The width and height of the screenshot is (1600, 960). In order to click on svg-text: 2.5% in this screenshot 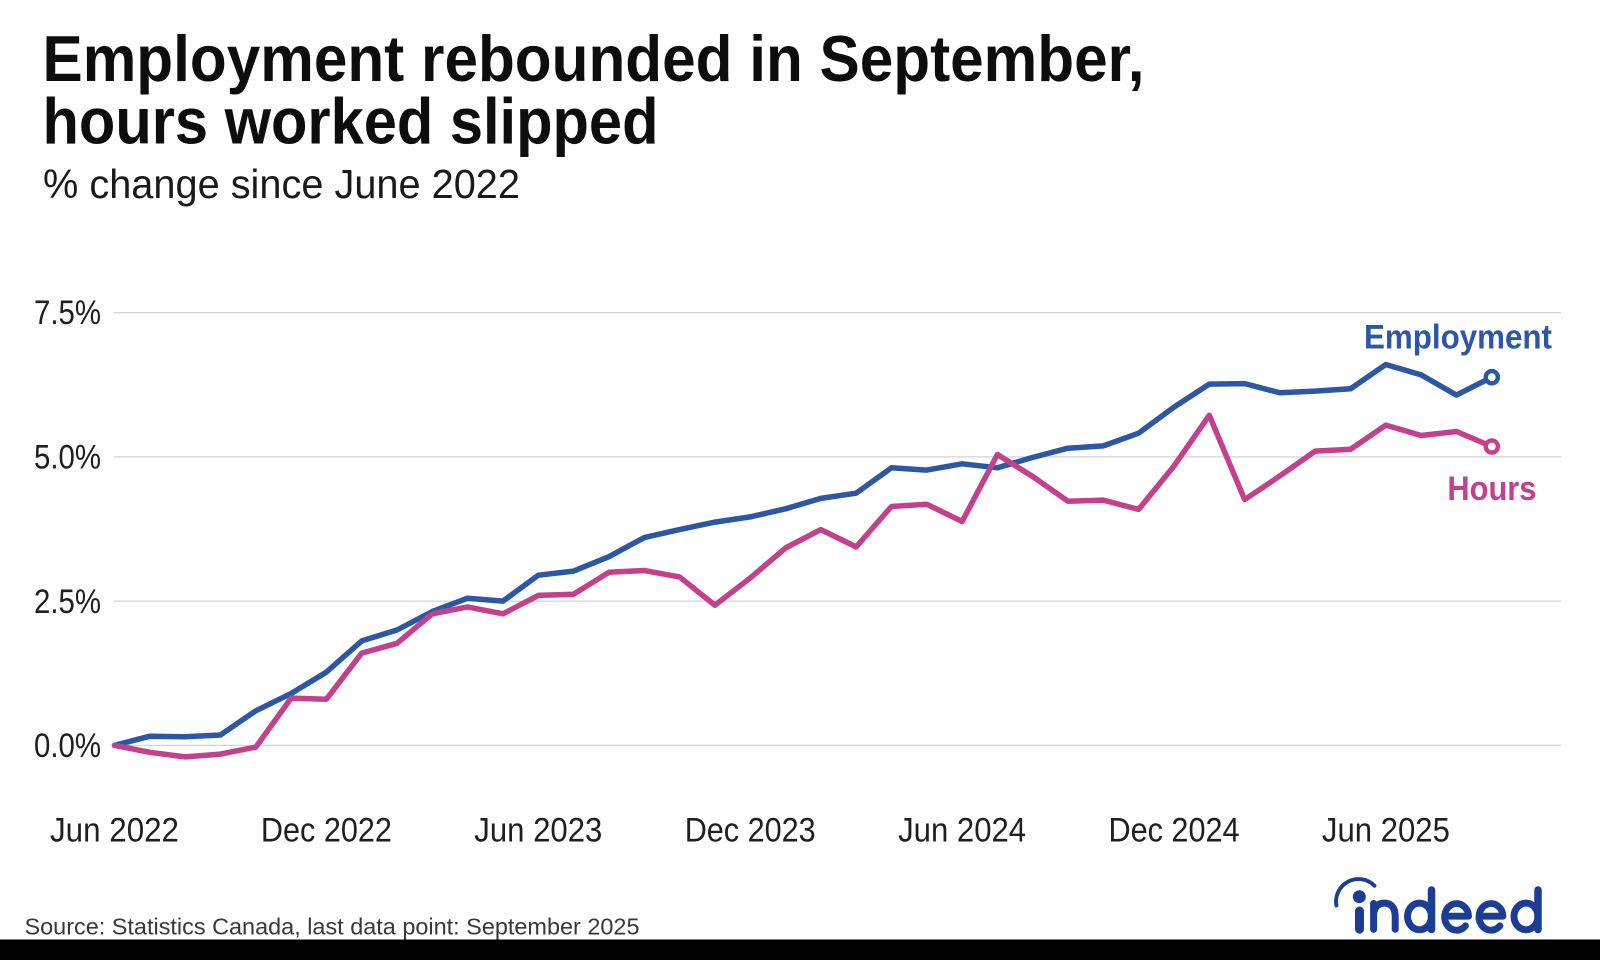, I will do `click(67, 602)`.